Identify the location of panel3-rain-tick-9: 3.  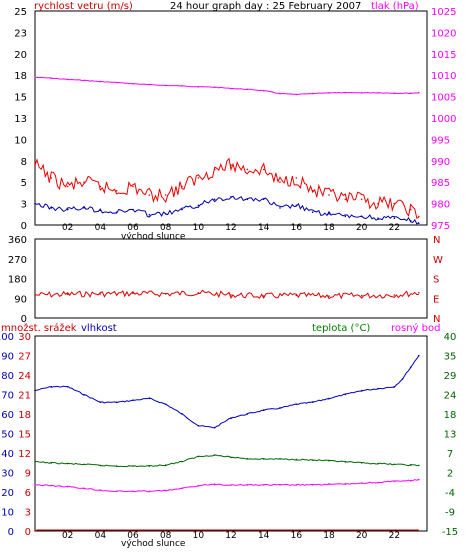
(28, 513).